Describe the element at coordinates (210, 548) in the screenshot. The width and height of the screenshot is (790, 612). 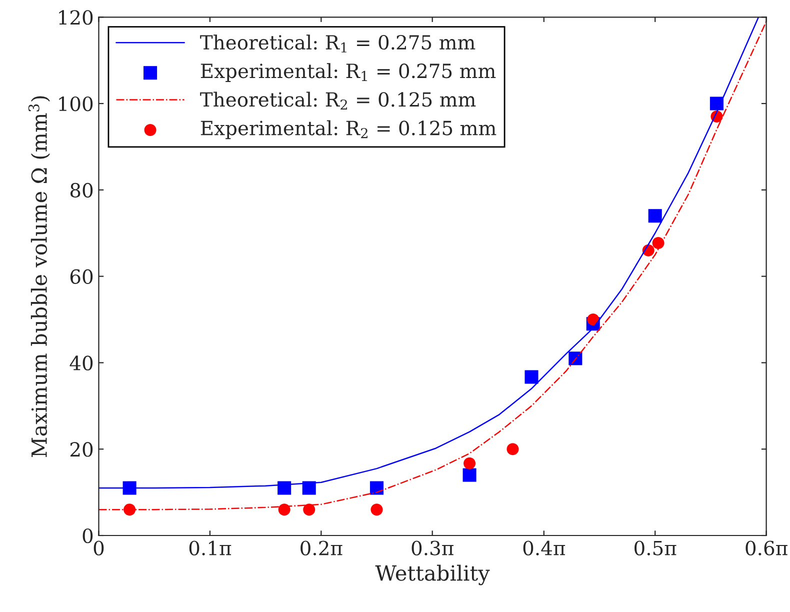
I see `x-tick-label: 0.1π` at that location.